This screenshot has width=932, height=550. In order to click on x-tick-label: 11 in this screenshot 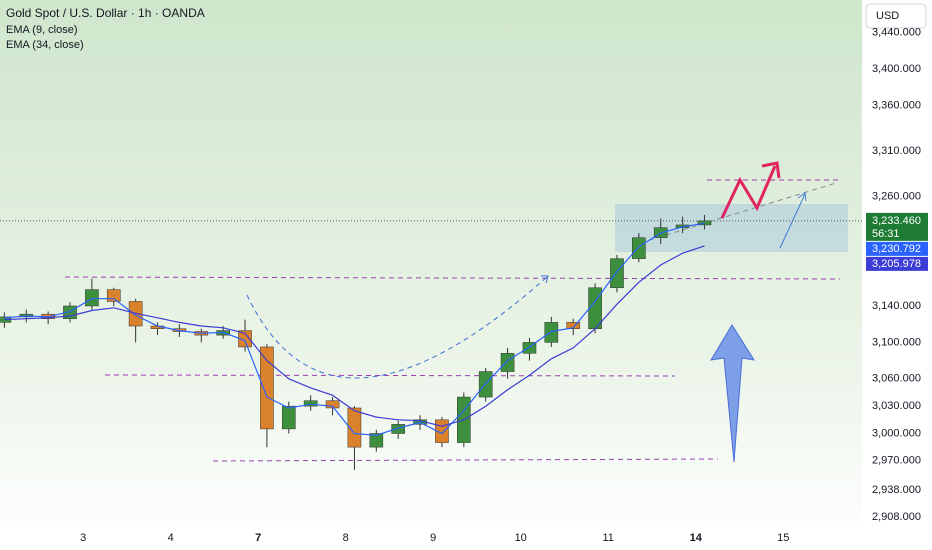, I will do `click(608, 538)`.